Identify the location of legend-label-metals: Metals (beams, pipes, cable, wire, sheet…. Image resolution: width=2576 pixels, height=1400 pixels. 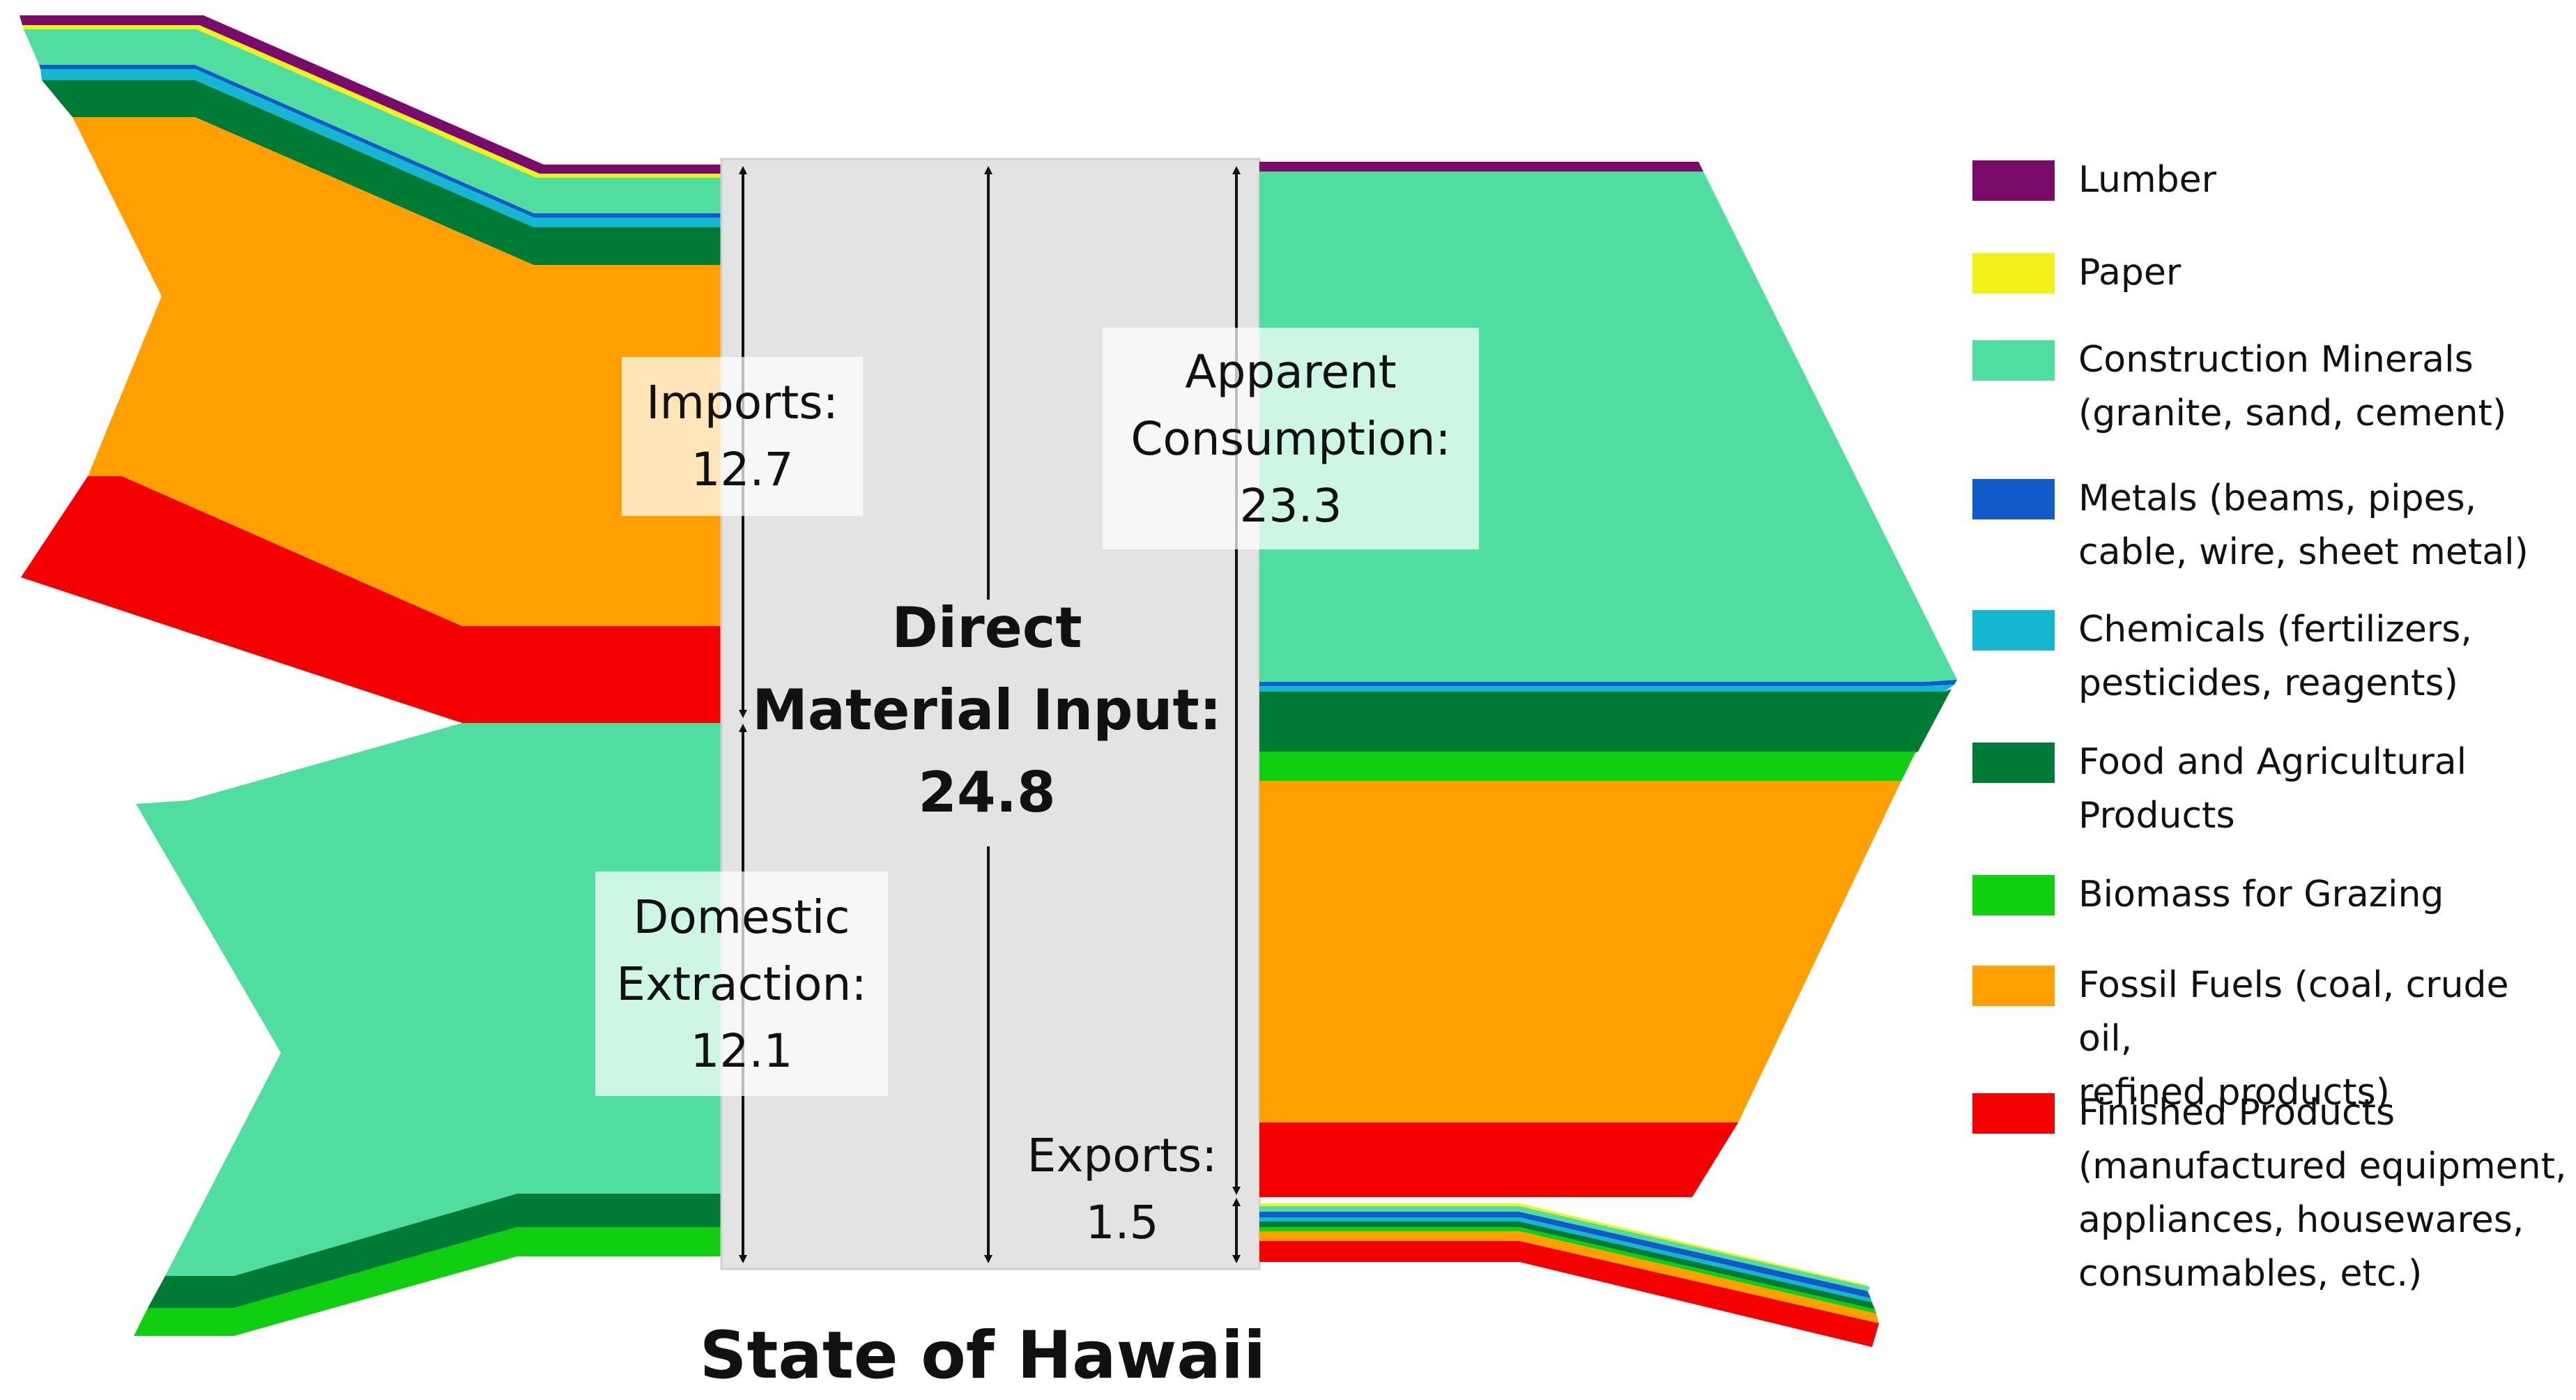
(2303, 526).